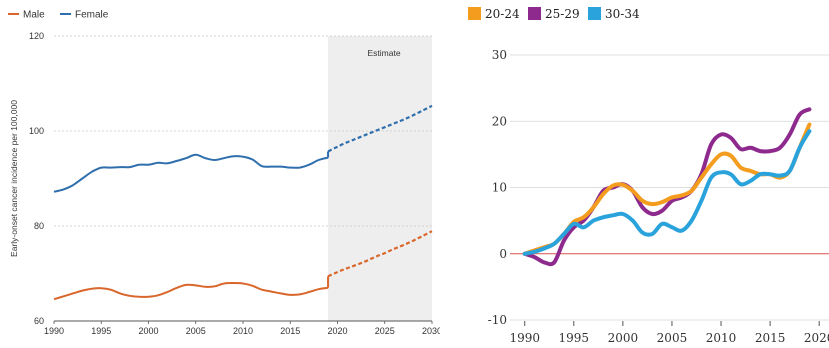 This screenshot has width=829, height=348. What do you see at coordinates (383, 53) in the screenshot?
I see `estimate-label: Estimate` at bounding box center [383, 53].